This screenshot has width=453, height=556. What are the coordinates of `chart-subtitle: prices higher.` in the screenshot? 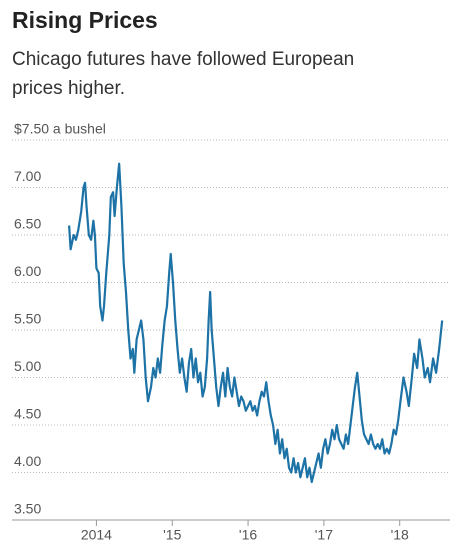 It's located at (68, 88).